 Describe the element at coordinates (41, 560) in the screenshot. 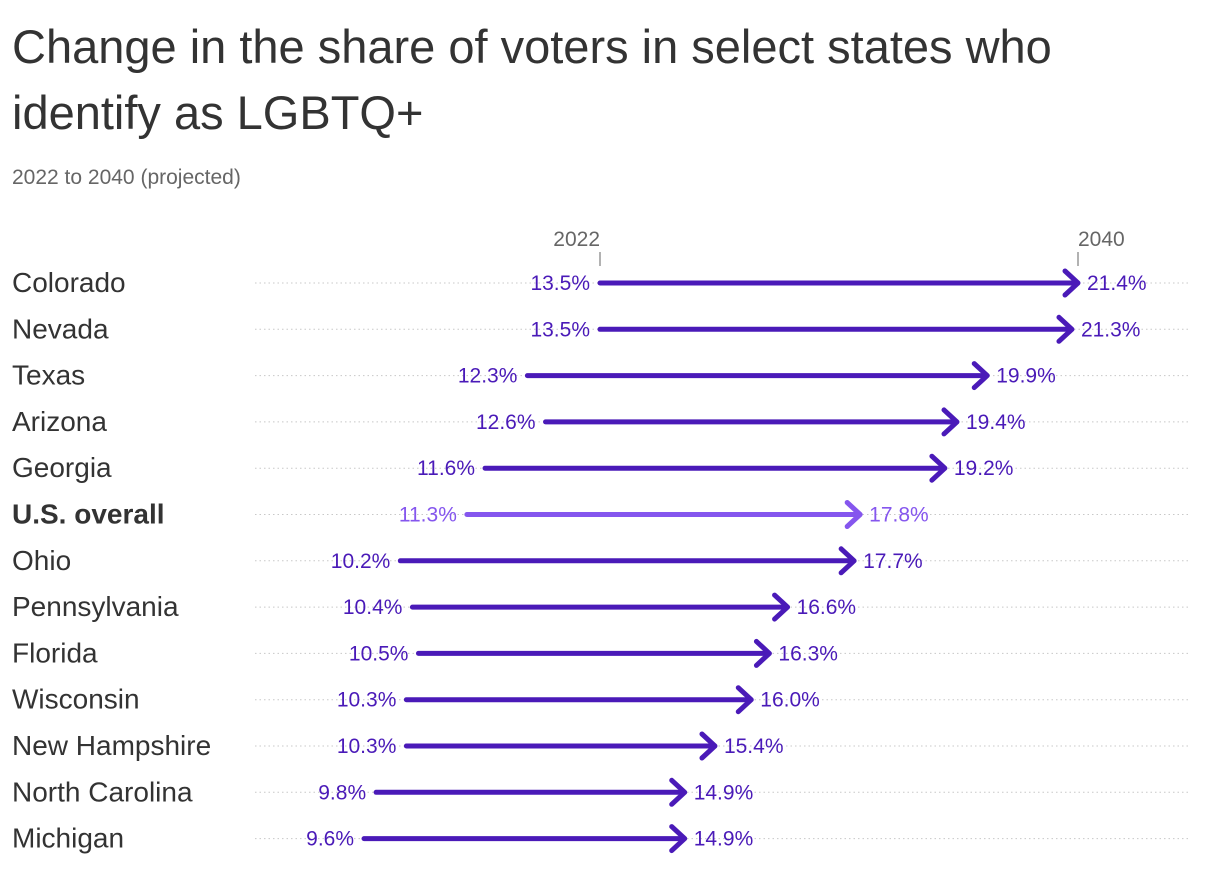

I see `row-label: Ohio` at that location.